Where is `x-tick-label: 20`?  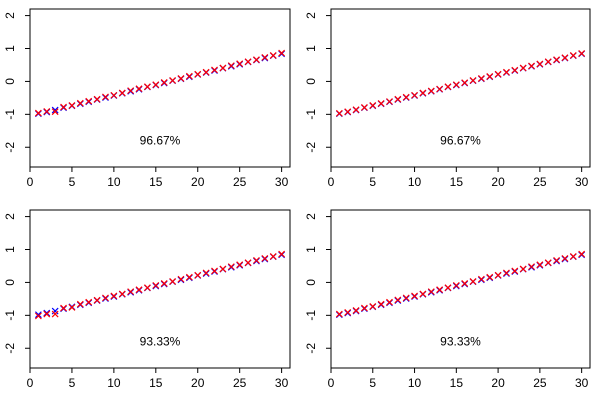 x-tick-label: 20 is located at coordinates (198, 383).